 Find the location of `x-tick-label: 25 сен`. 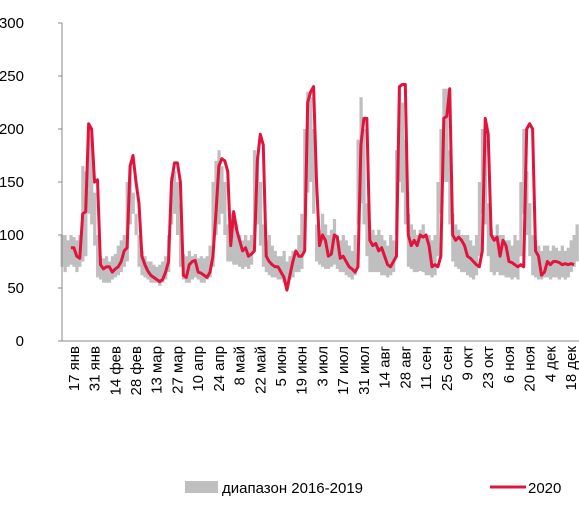

x-tick-label: 25 сен is located at coordinates (447, 368).